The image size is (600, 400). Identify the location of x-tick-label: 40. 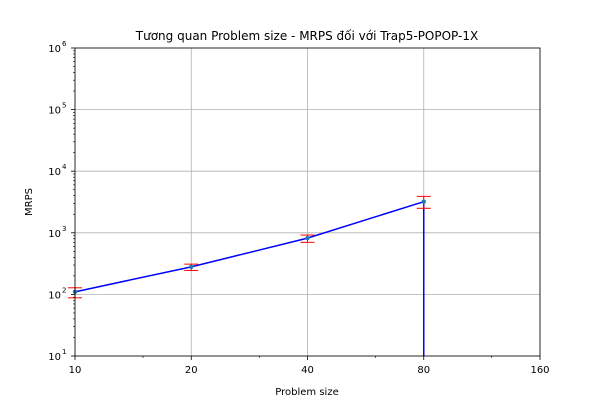
(307, 370).